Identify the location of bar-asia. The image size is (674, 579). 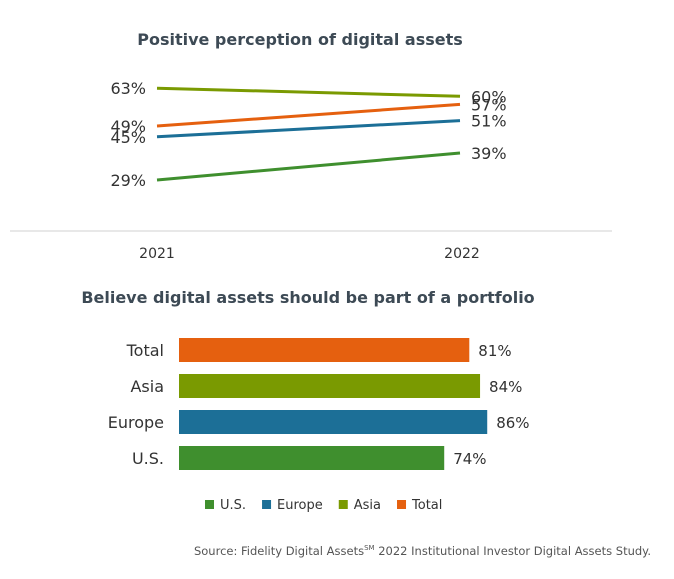
(330, 386).